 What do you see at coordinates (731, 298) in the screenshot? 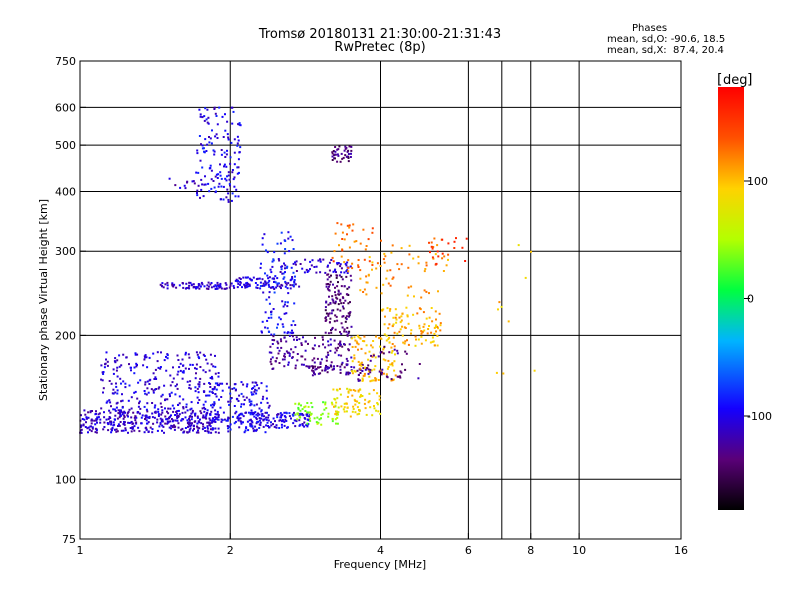
I see `colorbar` at bounding box center [731, 298].